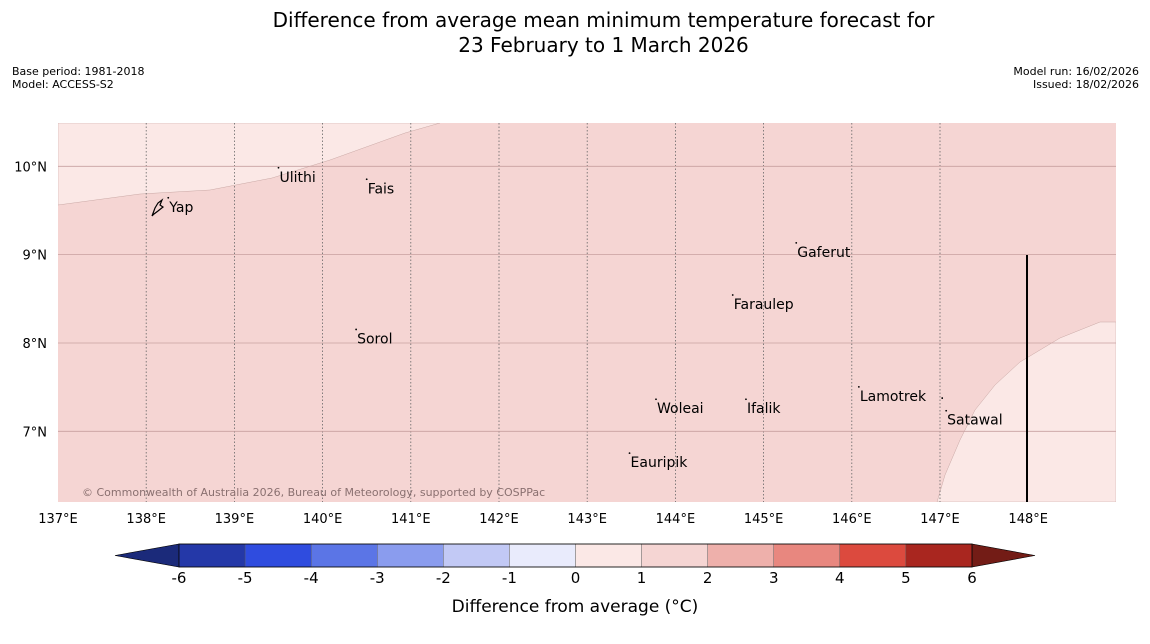  I want to click on colorbar-tick-label: -3, so click(377, 578).